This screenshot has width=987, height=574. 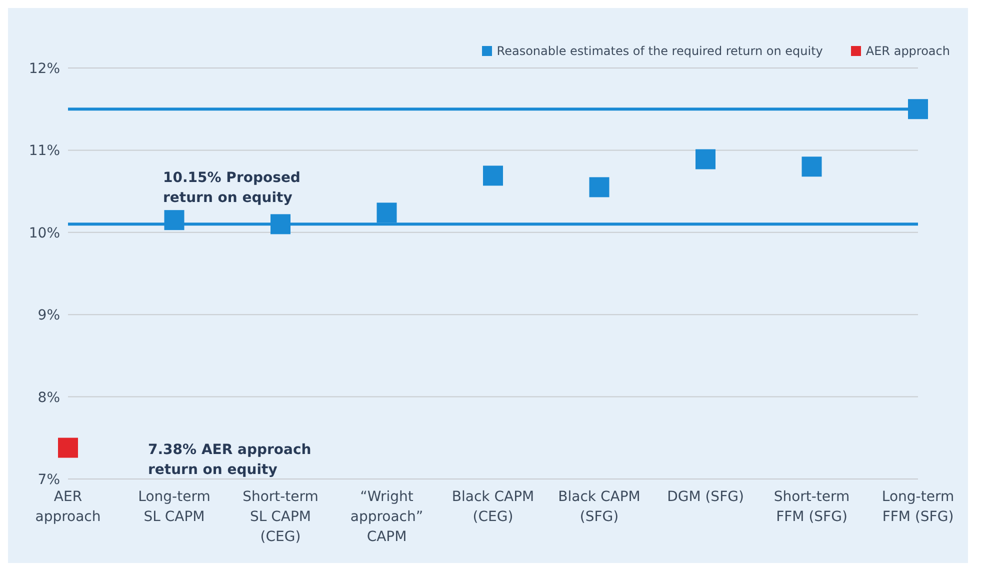 I want to click on y-tick-label: 11%, so click(x=44, y=151).